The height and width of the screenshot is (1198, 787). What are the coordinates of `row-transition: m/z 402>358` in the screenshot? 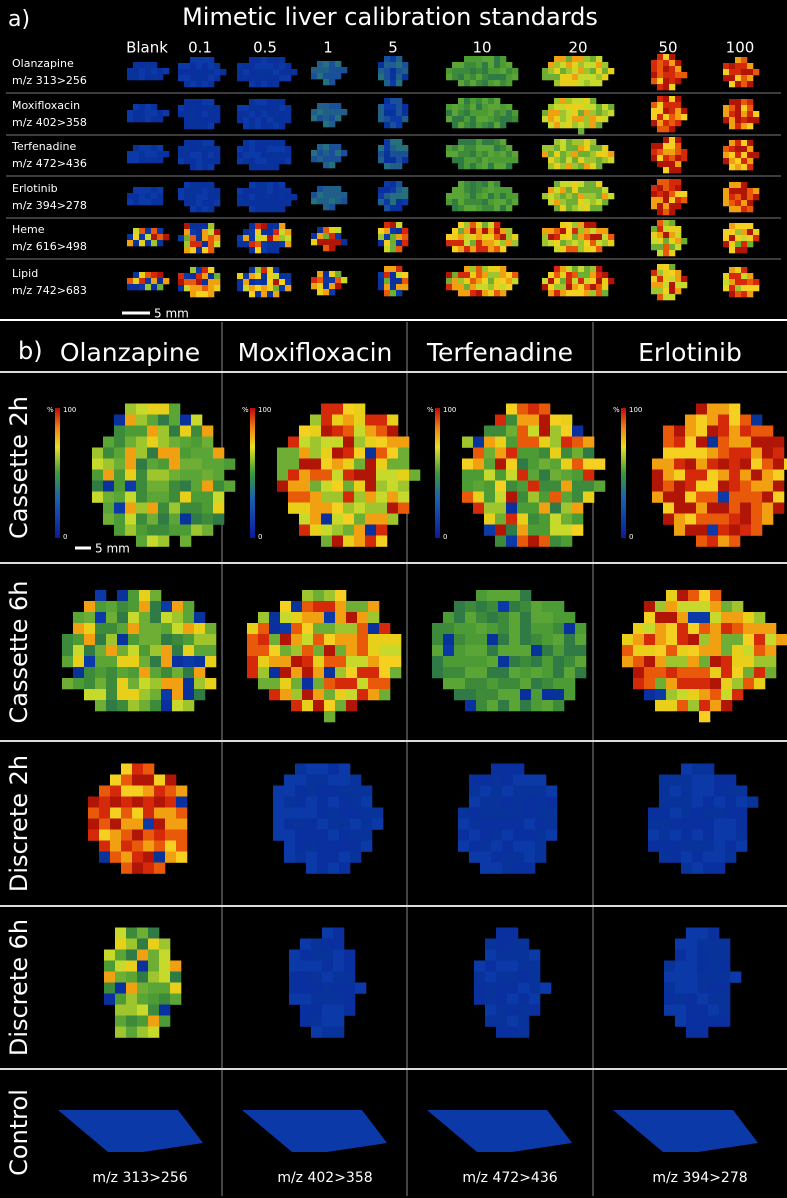 It's located at (49, 122).